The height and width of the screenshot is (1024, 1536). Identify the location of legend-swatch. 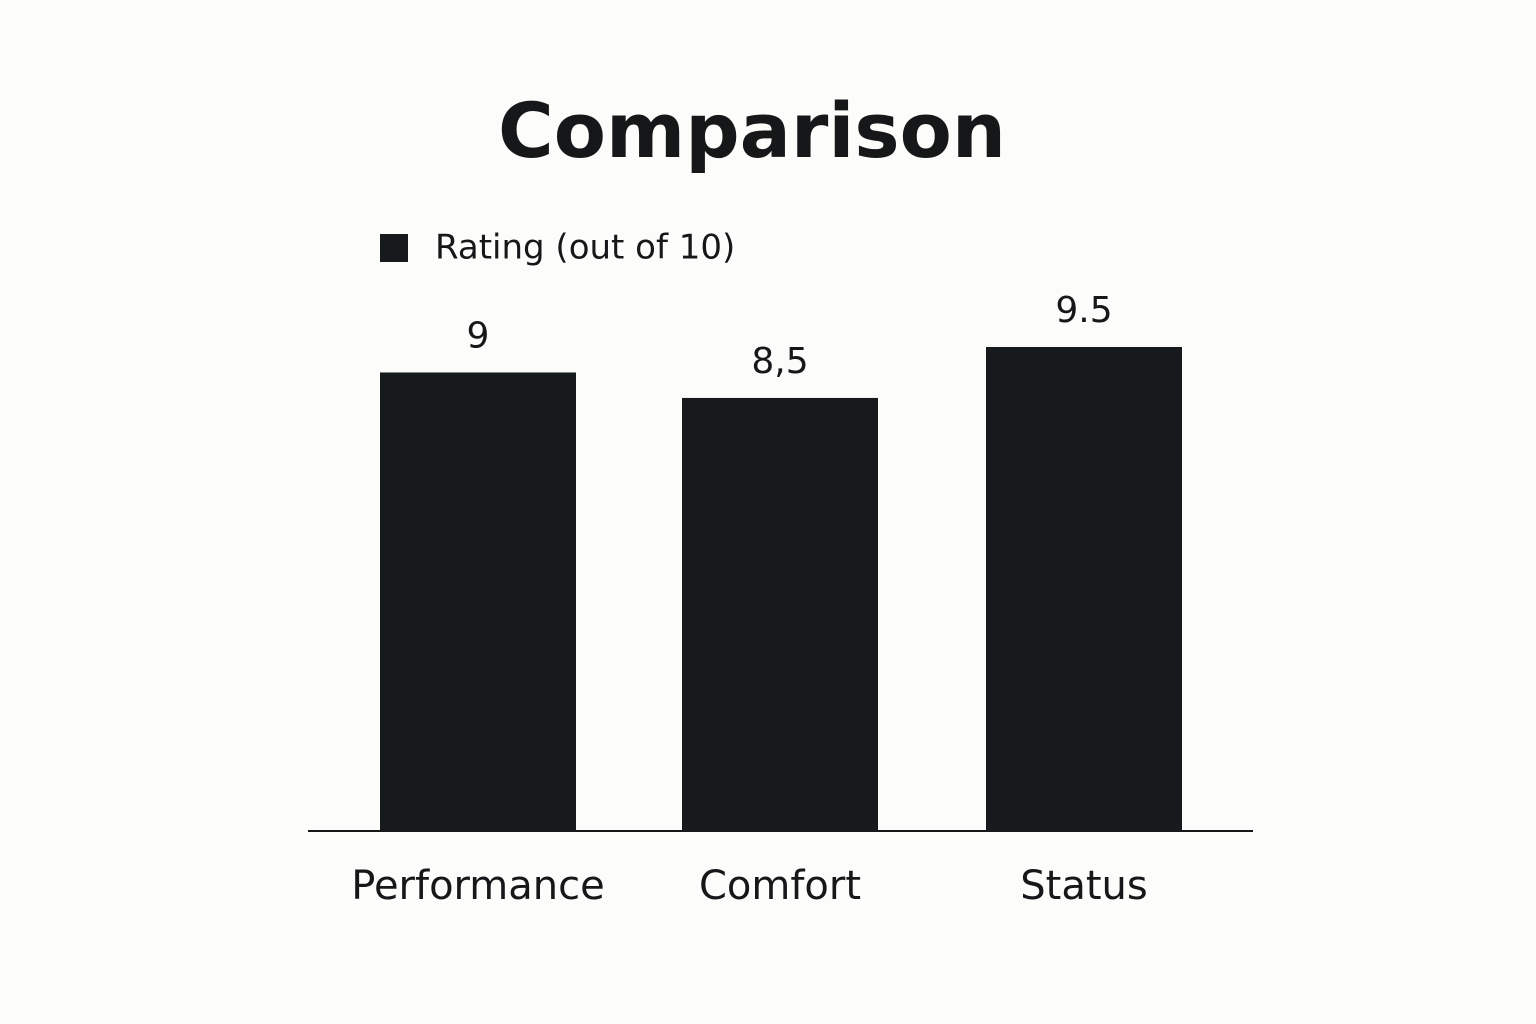
(394, 248).